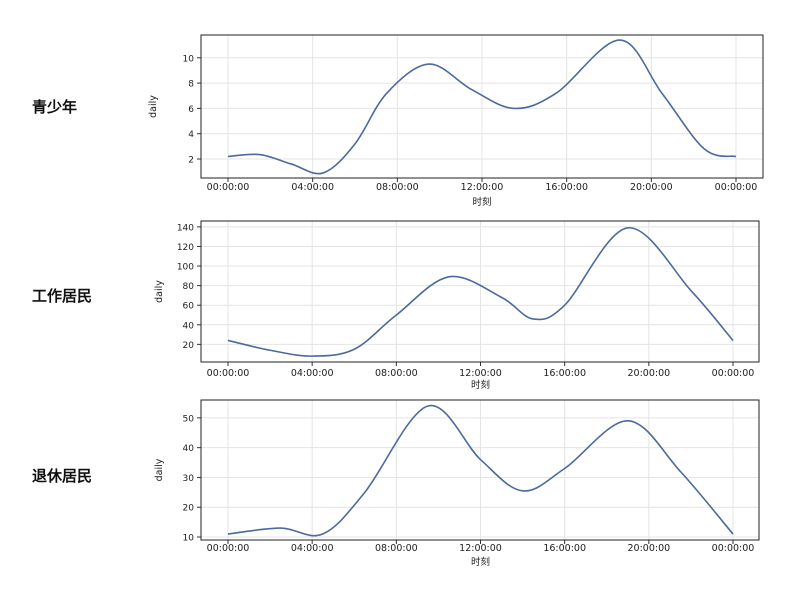 This screenshot has height=590, width=797. What do you see at coordinates (191, 161) in the screenshot?
I see `y-tick-label: 2` at bounding box center [191, 161].